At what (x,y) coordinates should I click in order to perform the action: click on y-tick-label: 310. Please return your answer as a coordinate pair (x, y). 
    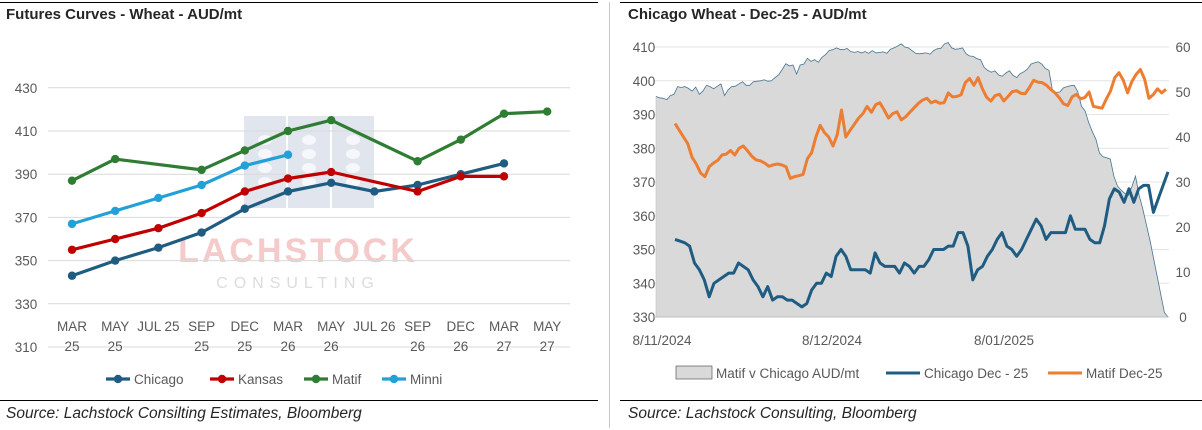
    Looking at the image, I should click on (26, 347).